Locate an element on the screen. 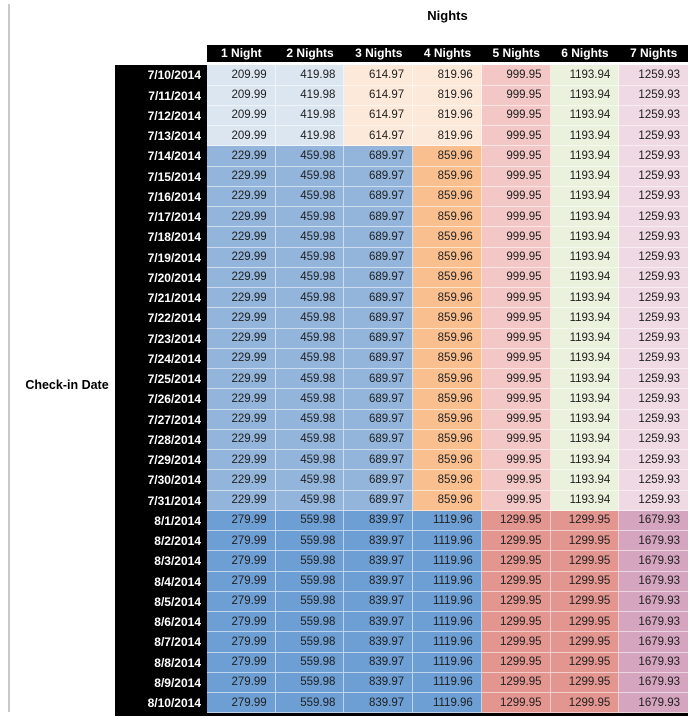 This screenshot has width=688, height=717. date-cell: 7/22/2014 is located at coordinates (161, 318).